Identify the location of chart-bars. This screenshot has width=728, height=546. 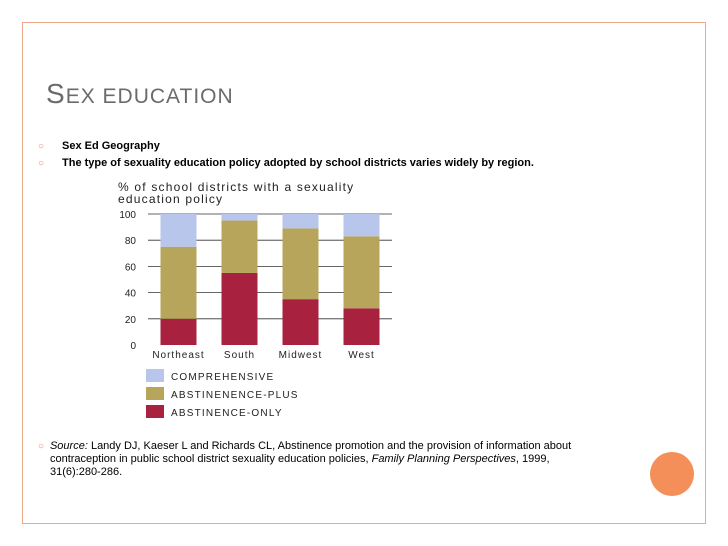
(270, 279).